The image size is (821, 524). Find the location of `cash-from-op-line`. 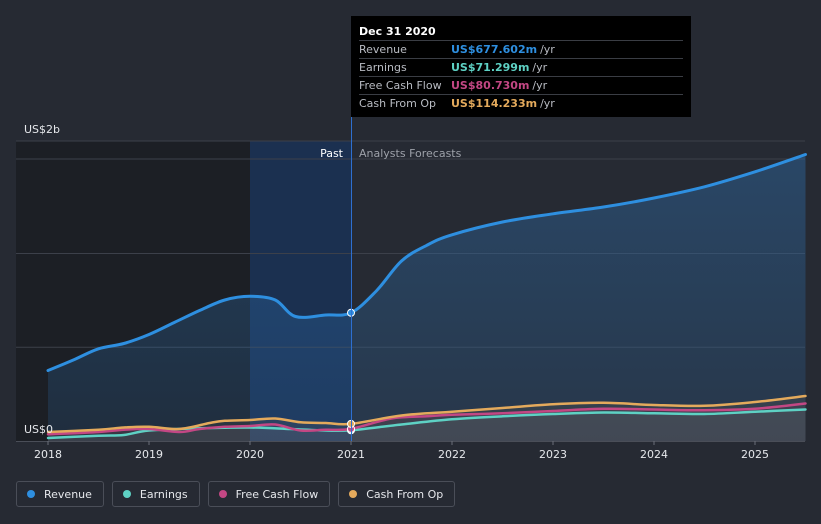

cash-from-op-line is located at coordinates (426, 414).